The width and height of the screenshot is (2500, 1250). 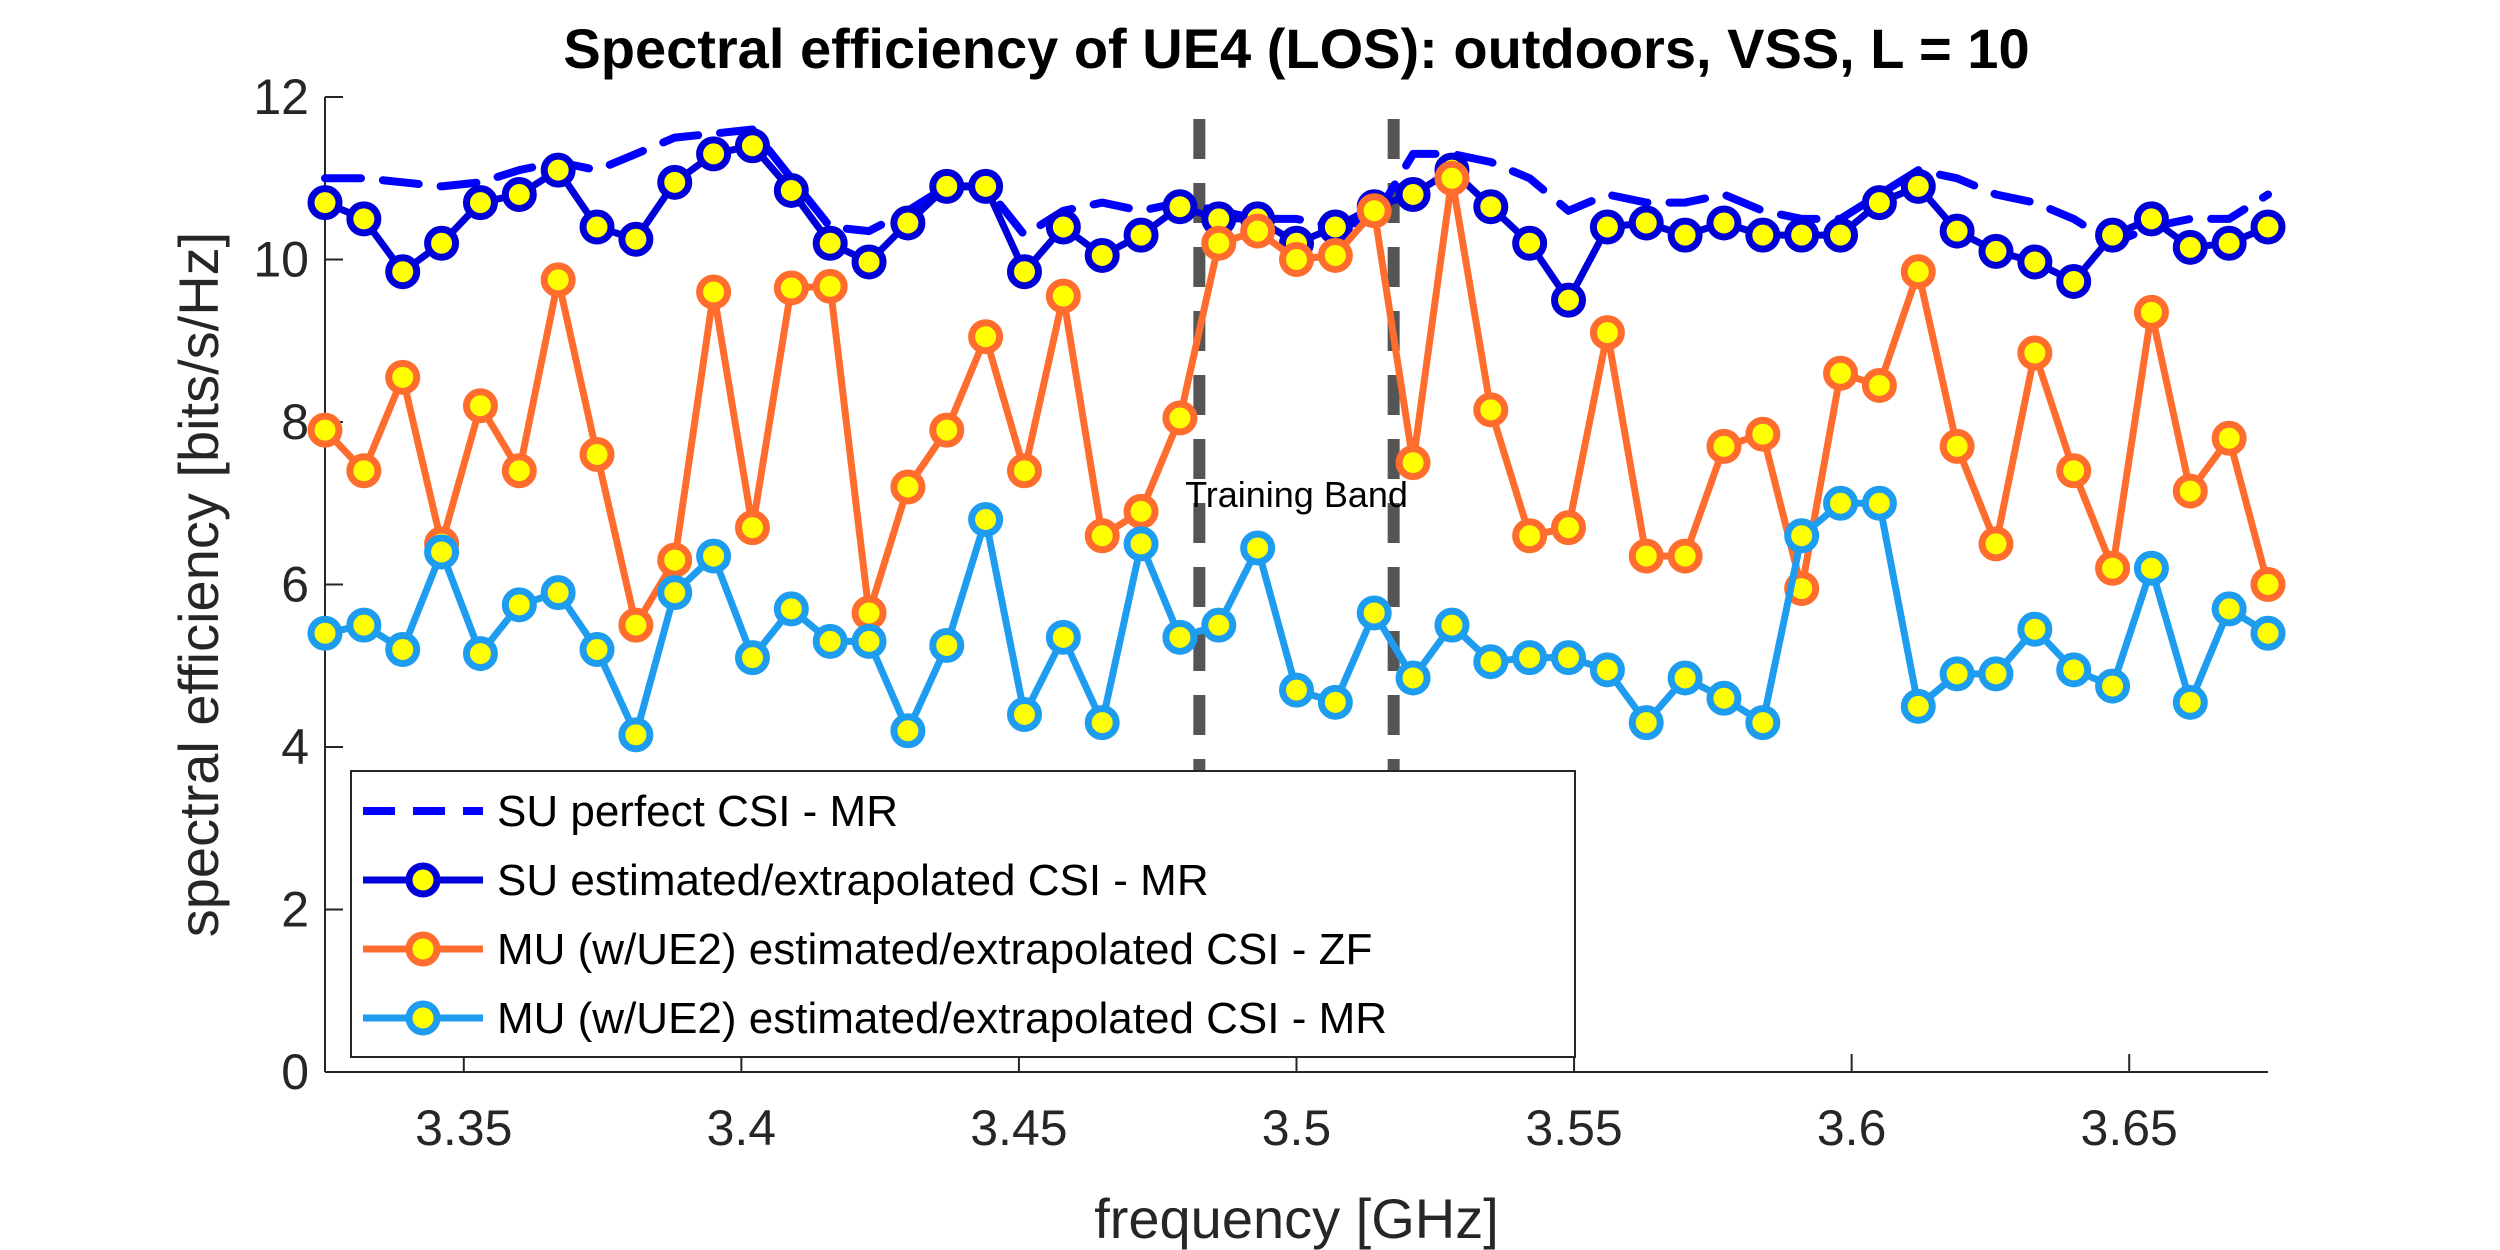 I want to click on x-tick-label: 3.55, so click(x=1573, y=1128).